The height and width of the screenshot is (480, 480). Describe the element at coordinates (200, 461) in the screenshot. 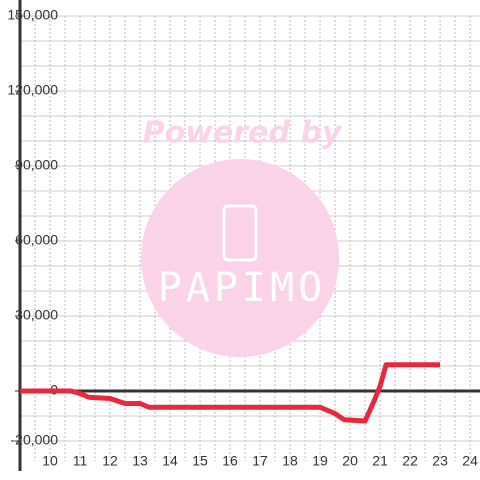

I see `x-tick-label: 15` at that location.